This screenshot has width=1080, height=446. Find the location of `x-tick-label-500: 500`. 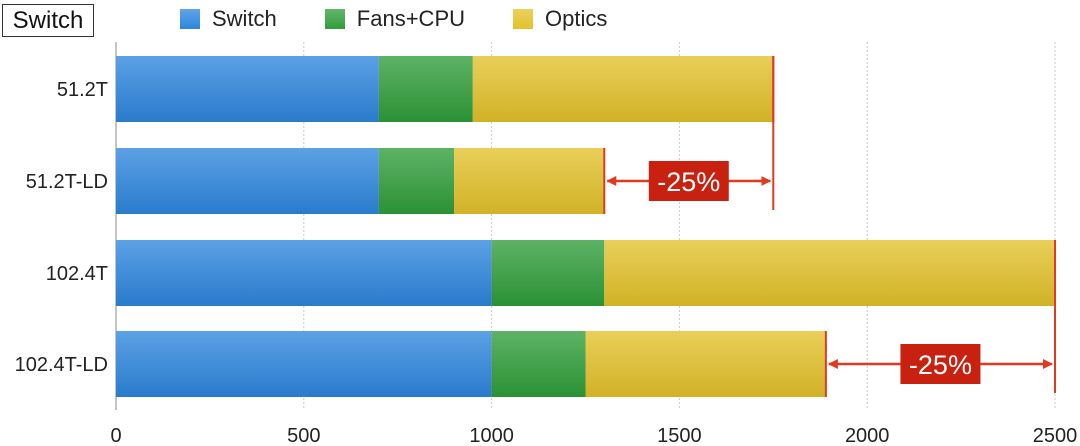

x-tick-label-500: 500 is located at coordinates (303, 435).